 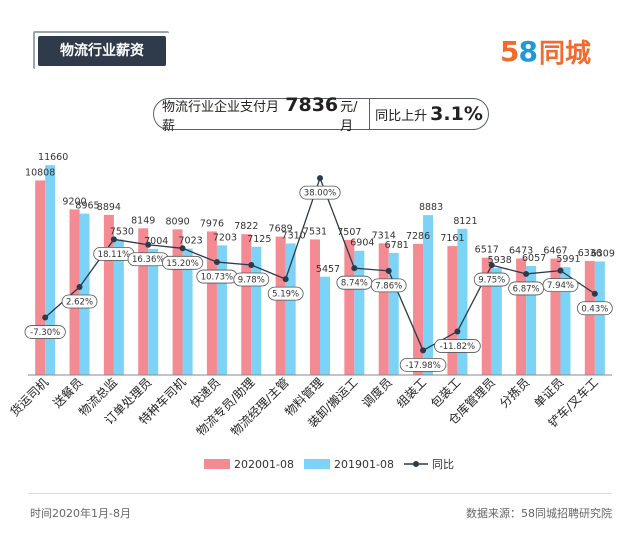 I want to click on bar-value-2019: 6904, so click(x=362, y=243).